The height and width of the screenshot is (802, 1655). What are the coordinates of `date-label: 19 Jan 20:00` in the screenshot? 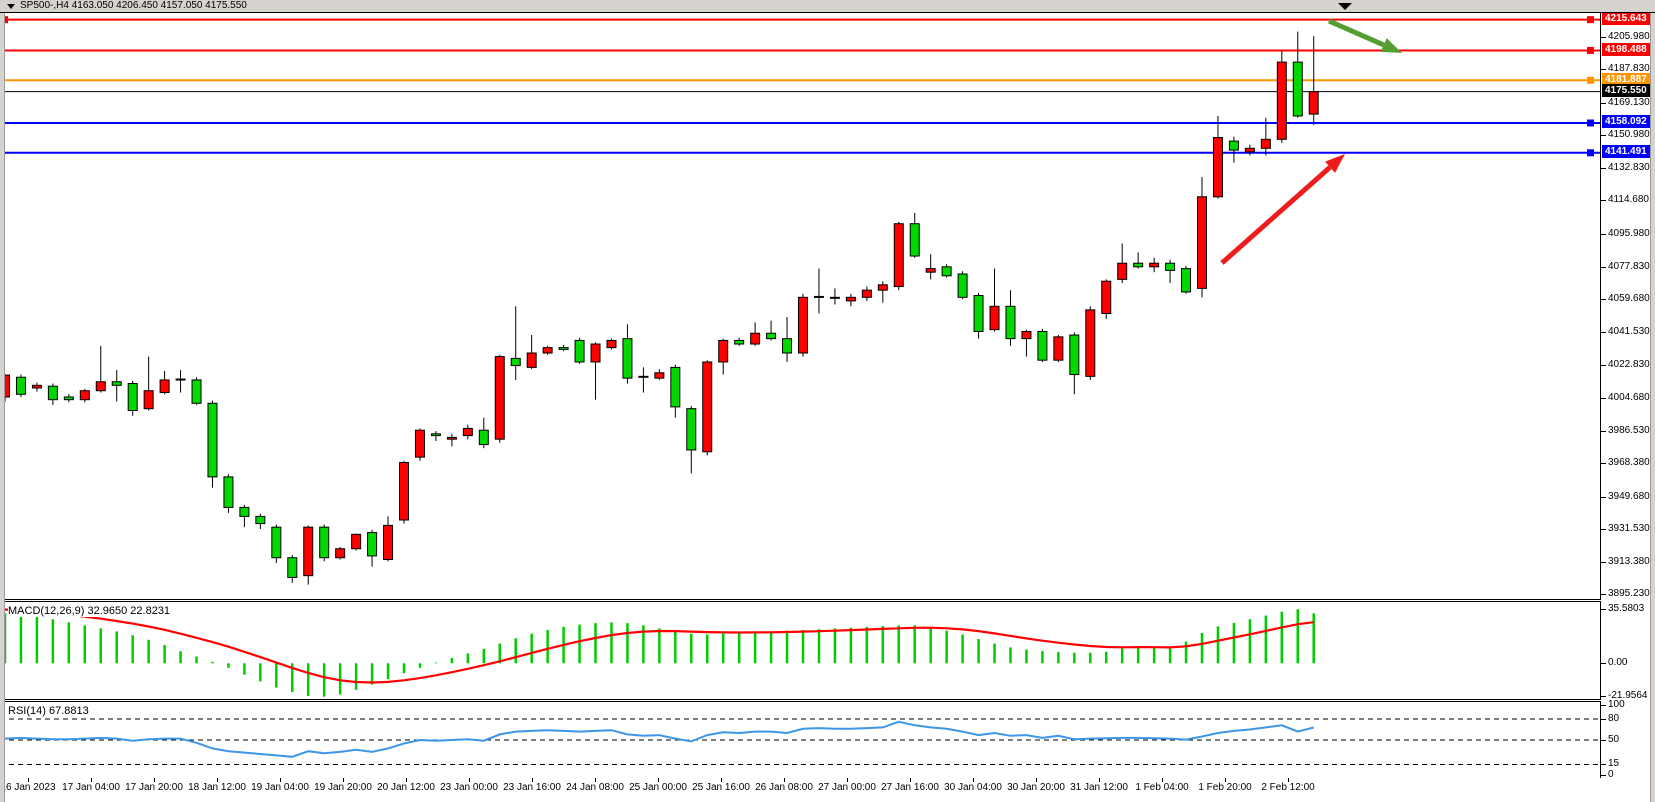 It's located at (343, 787).